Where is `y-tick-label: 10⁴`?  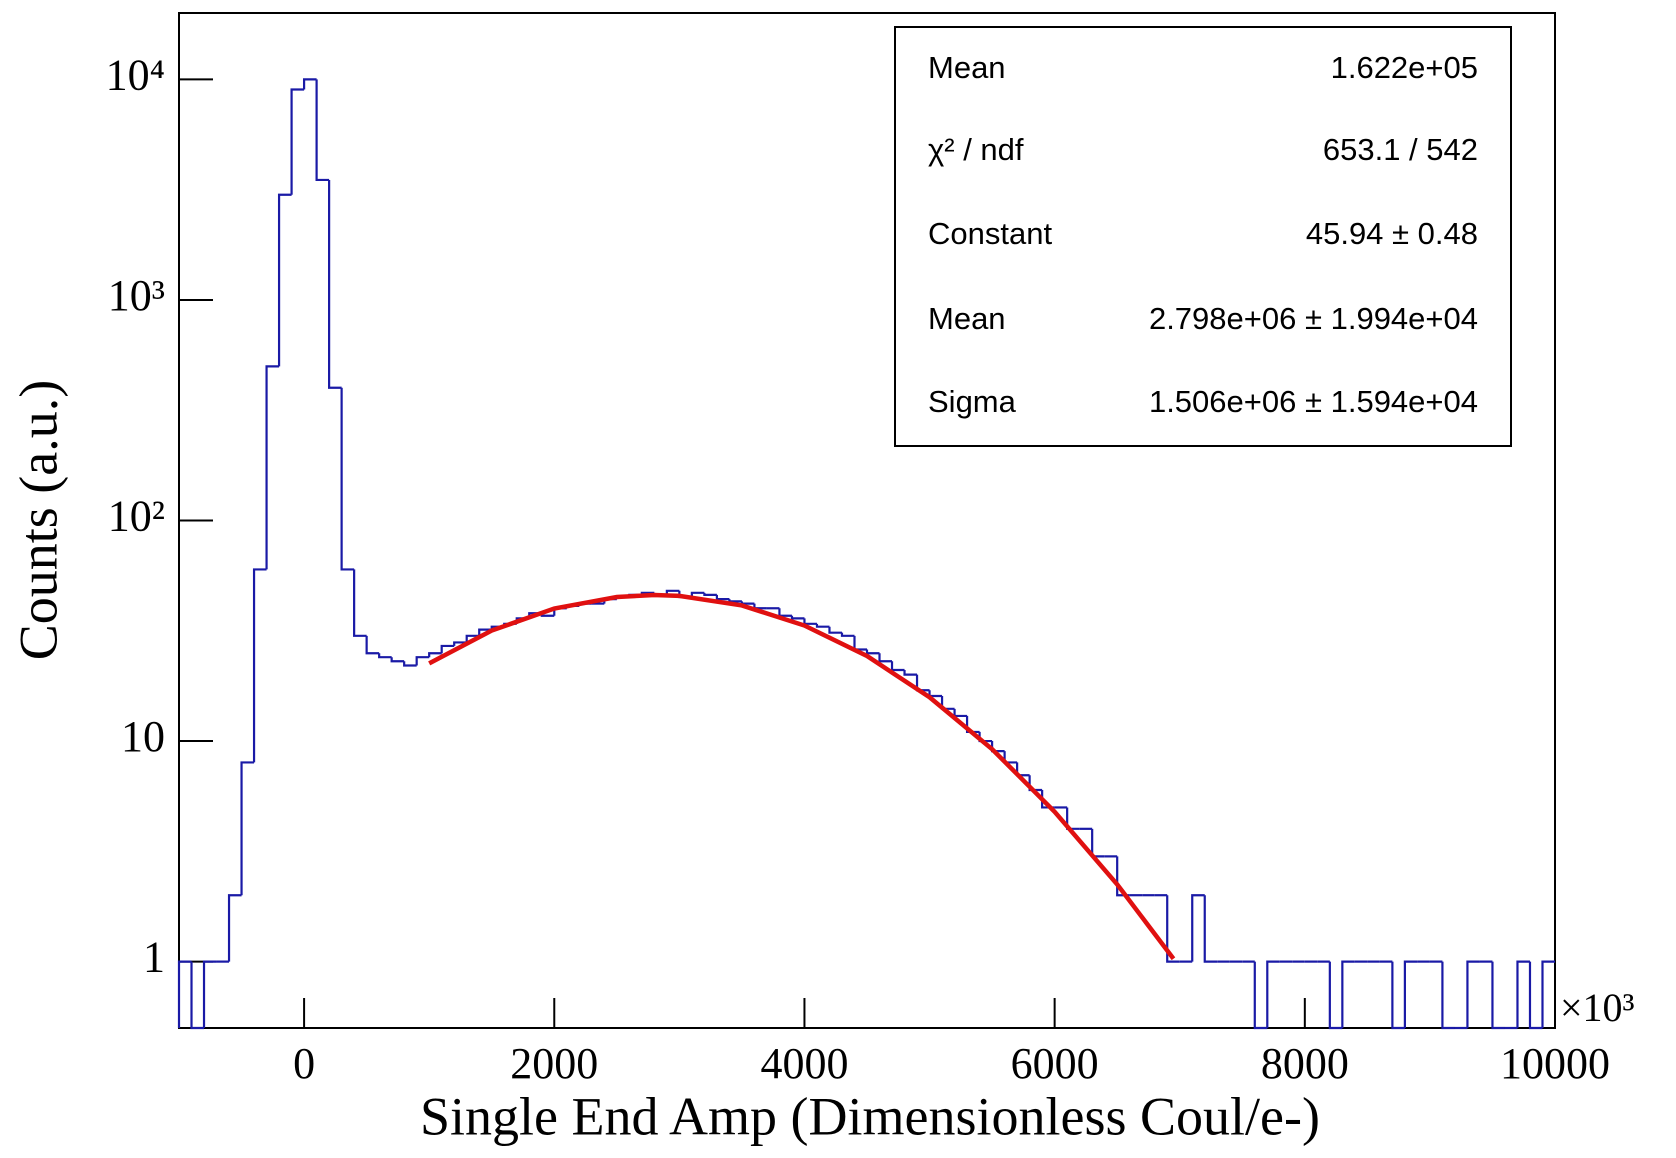
y-tick-label: 10⁴ is located at coordinates (135, 74).